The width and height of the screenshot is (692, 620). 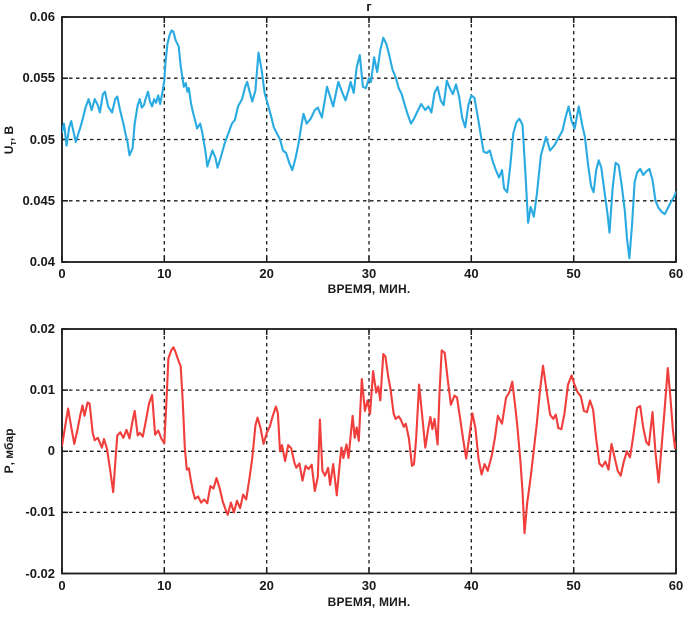 I want to click on y-tick-label: -0.01, so click(x=40, y=512).